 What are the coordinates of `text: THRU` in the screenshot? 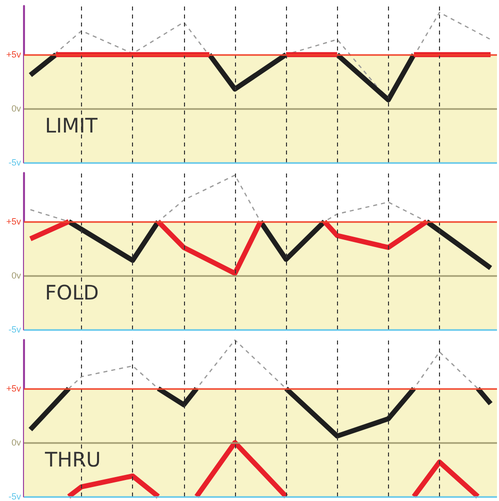 It's located at (72, 460).